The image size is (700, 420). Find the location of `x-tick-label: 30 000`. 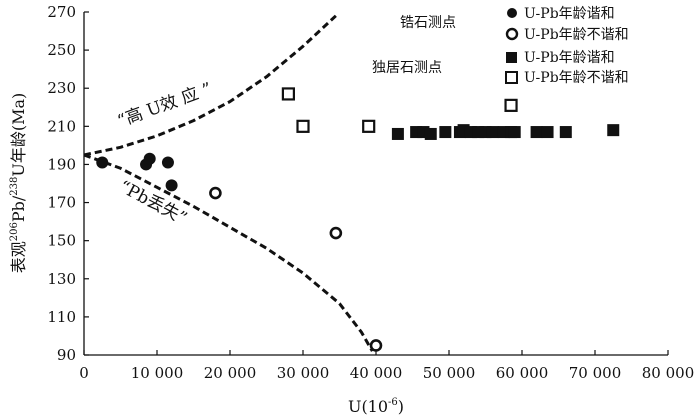

x-tick-label: 30 000 is located at coordinates (303, 373).